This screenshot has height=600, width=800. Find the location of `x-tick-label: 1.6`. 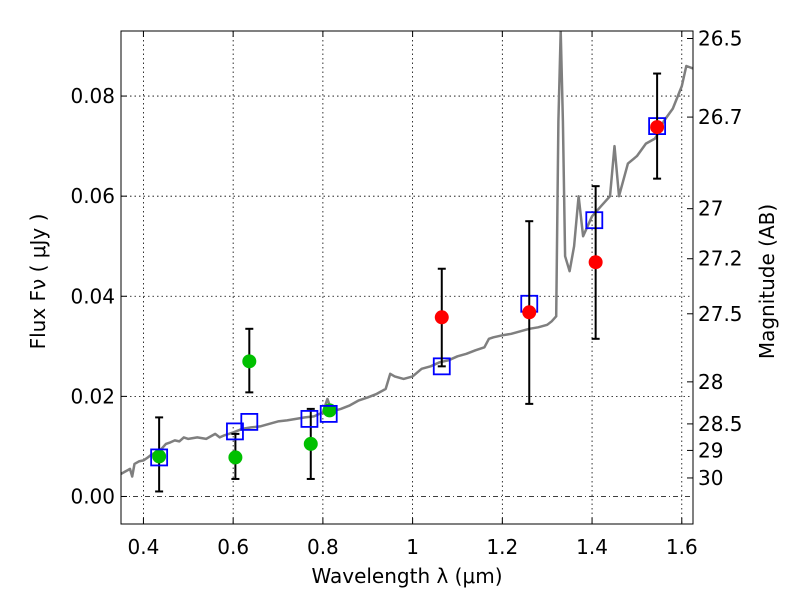

x-tick-label: 1.6 is located at coordinates (682, 547).